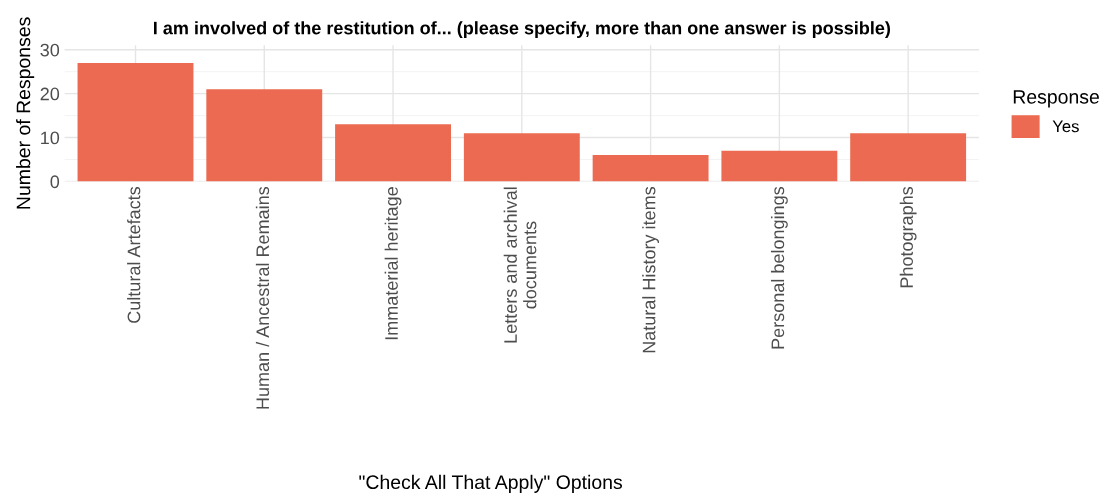  Describe the element at coordinates (50, 94) in the screenshot. I see `y-tick-label: 20` at that location.